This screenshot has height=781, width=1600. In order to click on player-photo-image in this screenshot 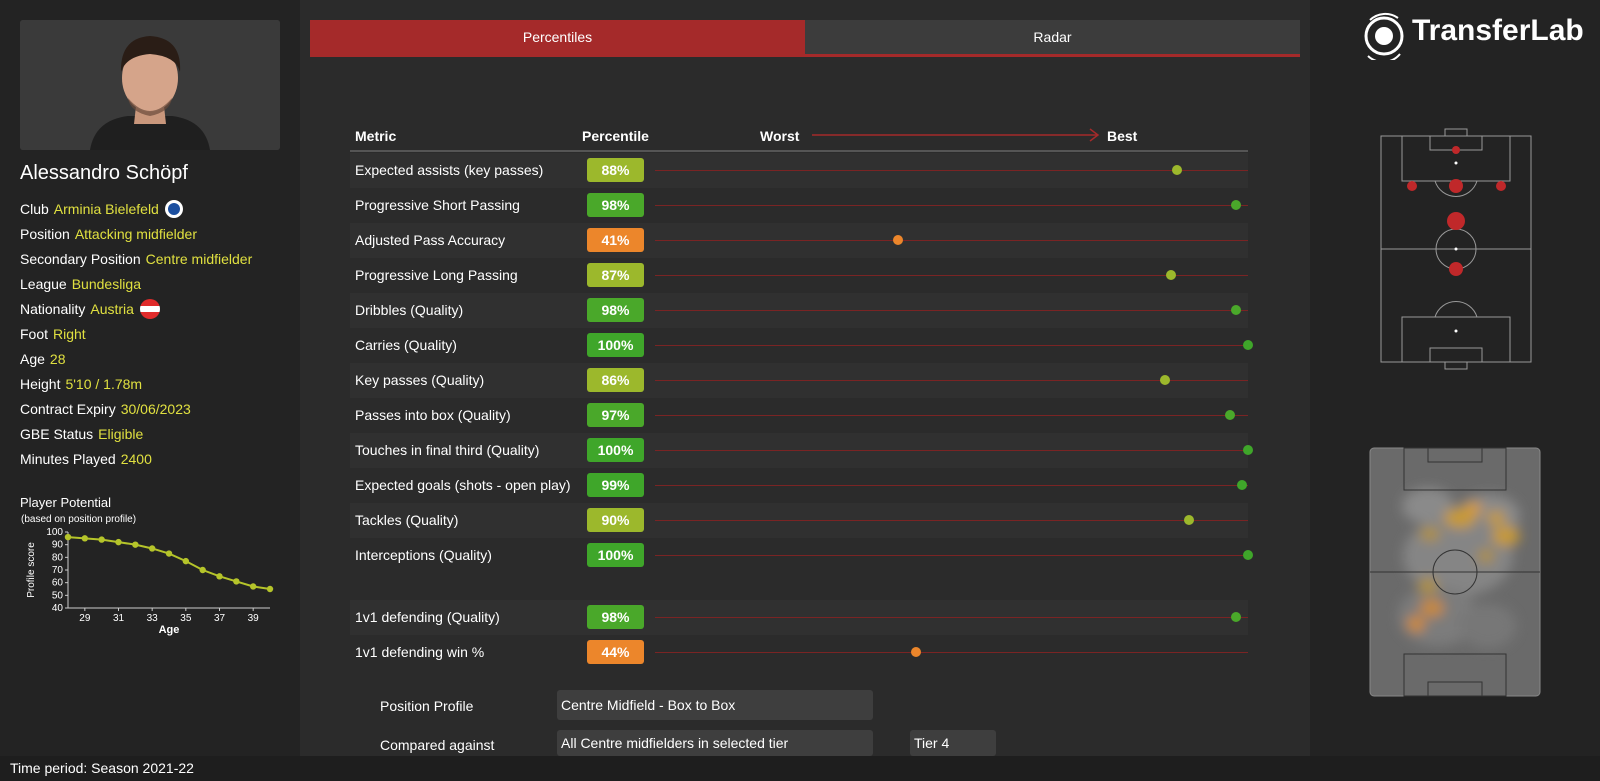, I will do `click(150, 85)`.